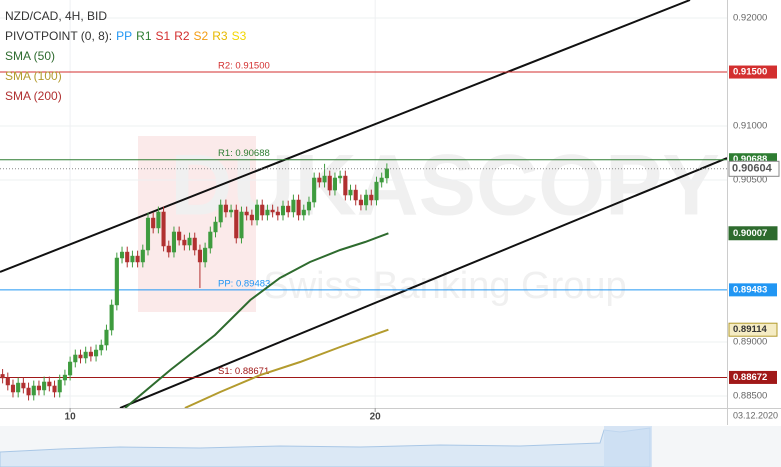  What do you see at coordinates (30, 56) in the screenshot?
I see `sma-legend-item: SMA (50)` at bounding box center [30, 56].